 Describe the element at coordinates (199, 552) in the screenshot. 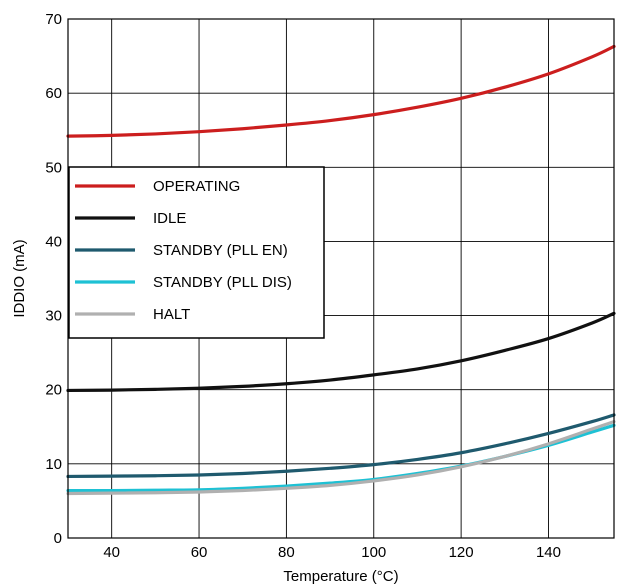

I see `x-tick-label: 60` at that location.